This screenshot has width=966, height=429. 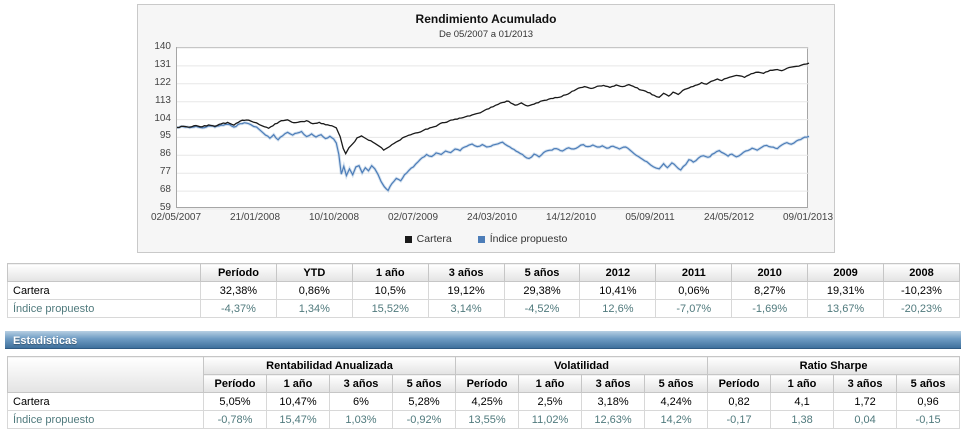 What do you see at coordinates (487, 419) in the screenshot?
I see `table-cell: 13,55%` at bounding box center [487, 419].